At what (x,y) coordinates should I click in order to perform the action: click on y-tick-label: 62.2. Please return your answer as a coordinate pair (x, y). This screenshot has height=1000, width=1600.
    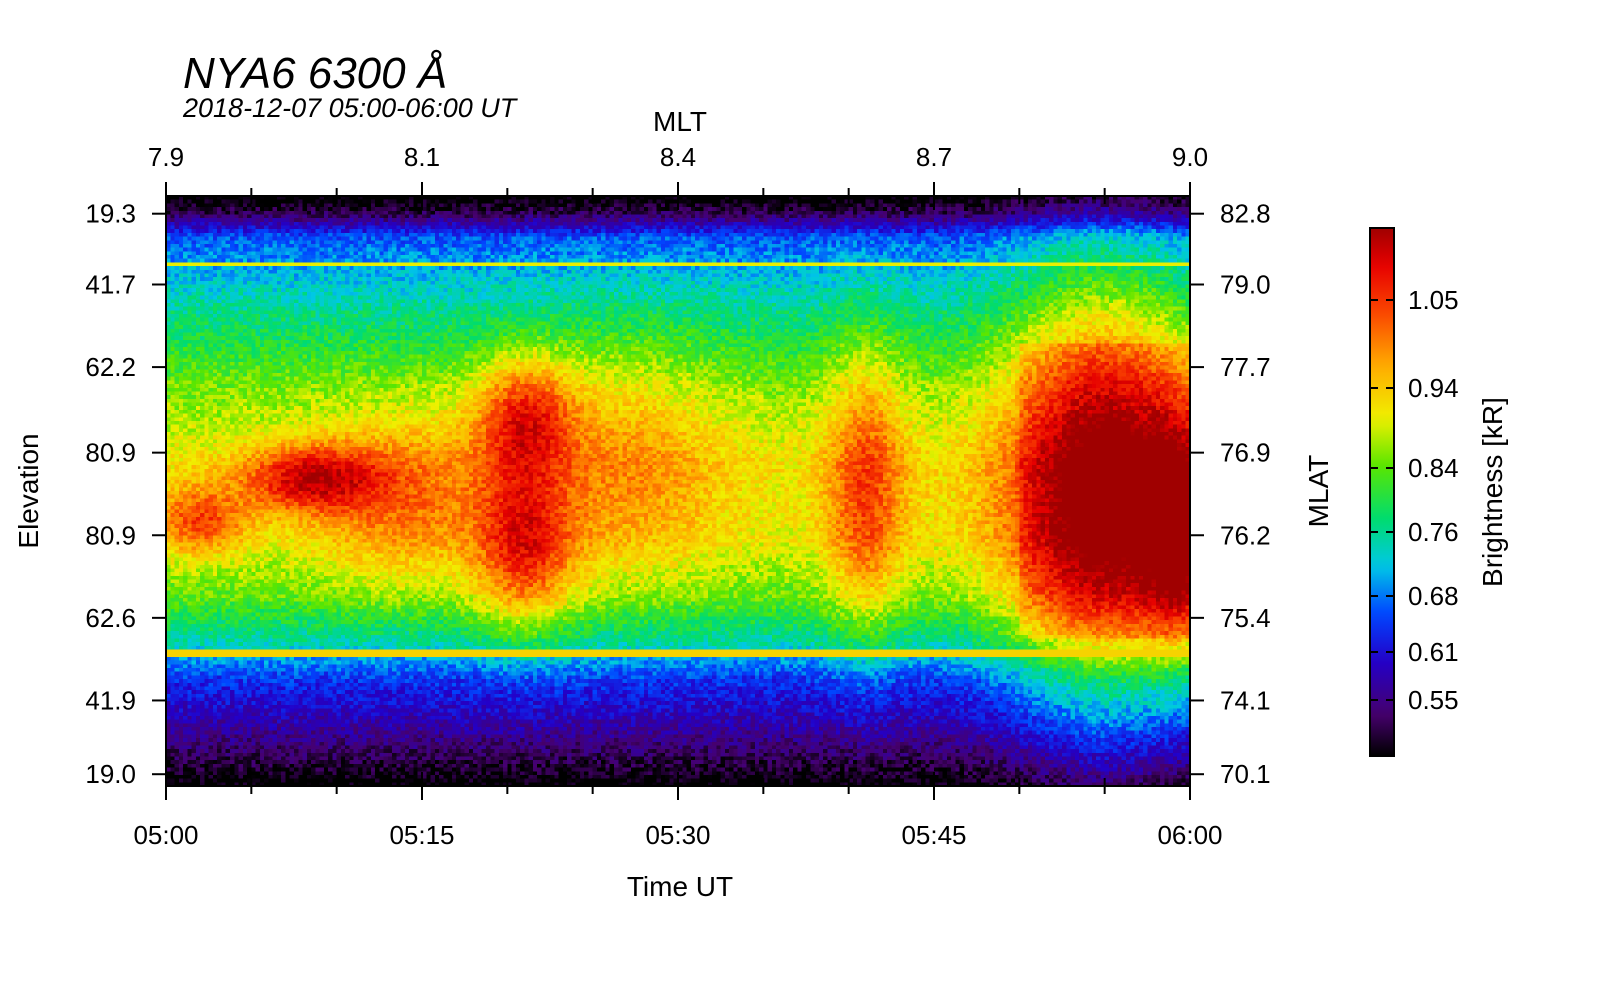
    Looking at the image, I should click on (110, 367).